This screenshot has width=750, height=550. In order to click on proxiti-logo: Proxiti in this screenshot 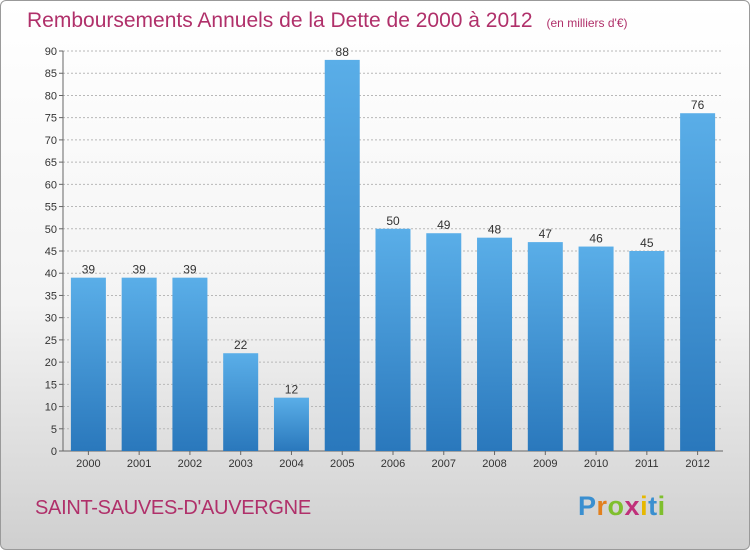, I will do `click(622, 506)`.